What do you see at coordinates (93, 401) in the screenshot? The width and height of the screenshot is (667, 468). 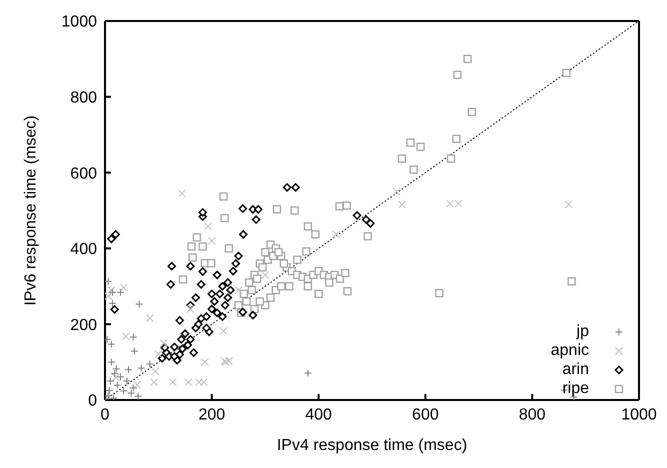 I see `y-tick-label: 0` at bounding box center [93, 401].